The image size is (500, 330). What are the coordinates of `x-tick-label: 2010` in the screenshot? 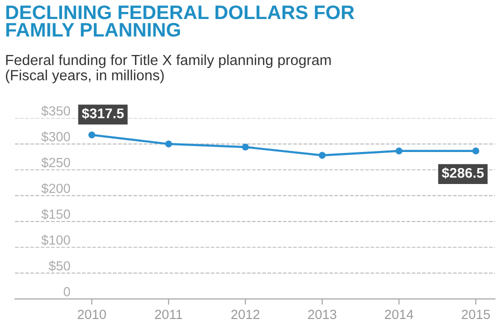 It's located at (92, 315).